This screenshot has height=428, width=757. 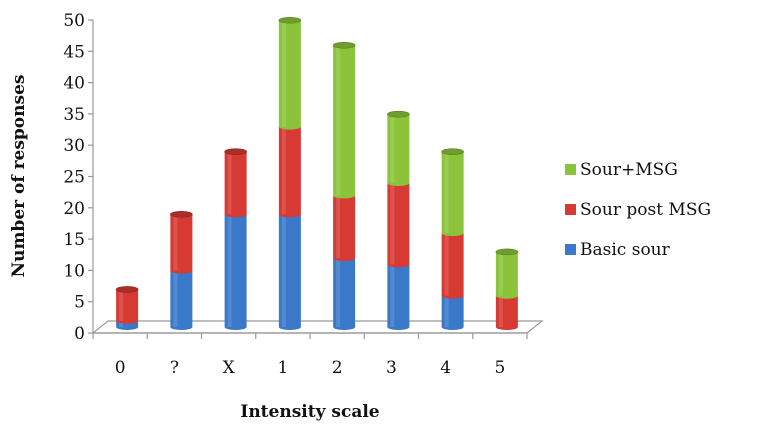 What do you see at coordinates (74, 271) in the screenshot?
I see `y-tick-label: 10` at bounding box center [74, 271].